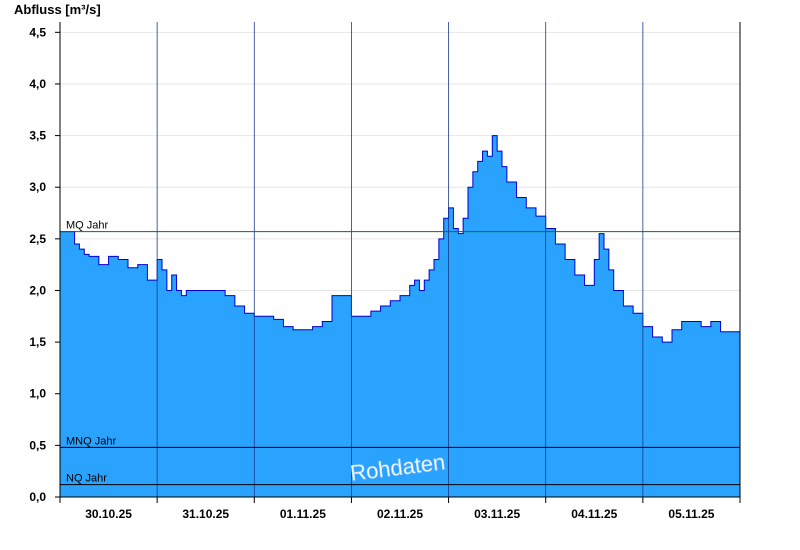  What do you see at coordinates (37, 187) in the screenshot?
I see `y-tick-label: 3,0` at bounding box center [37, 187].